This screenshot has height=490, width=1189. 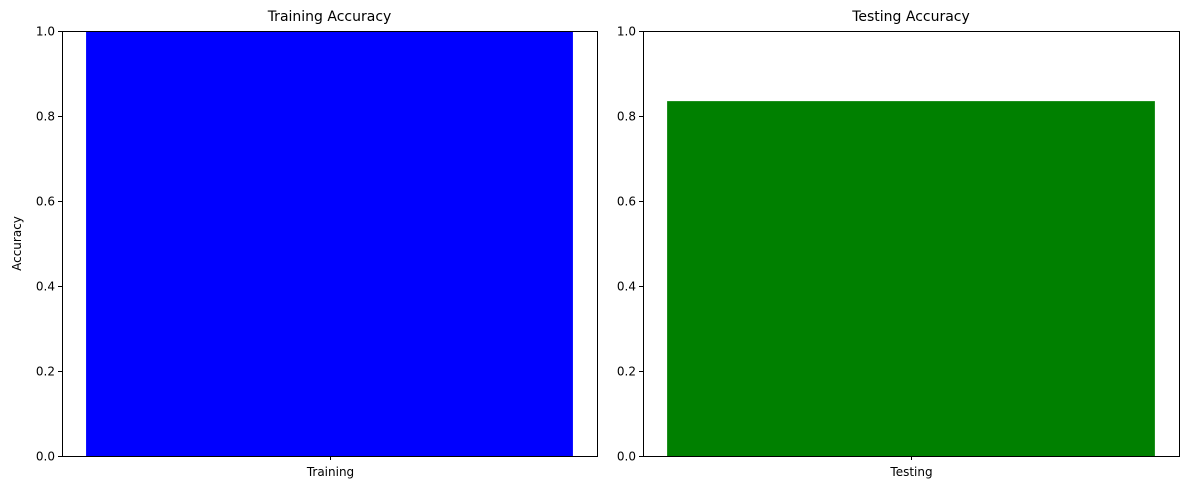 What do you see at coordinates (910, 472) in the screenshot?
I see `x-tick-label: Testing` at bounding box center [910, 472].